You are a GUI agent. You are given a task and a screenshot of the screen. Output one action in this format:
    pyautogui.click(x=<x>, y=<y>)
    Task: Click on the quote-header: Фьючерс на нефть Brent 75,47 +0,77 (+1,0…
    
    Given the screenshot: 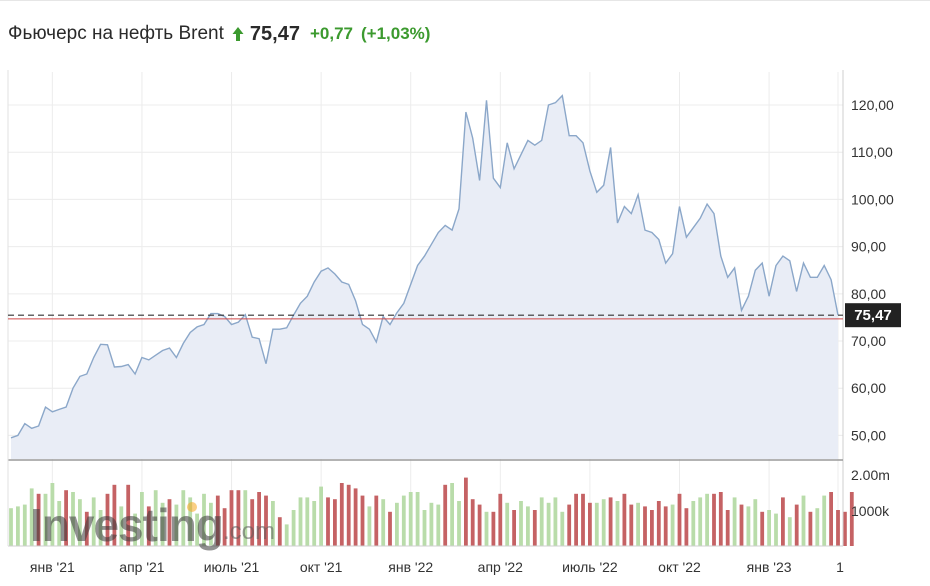 What is the action you would take?
    pyautogui.click(x=219, y=34)
    